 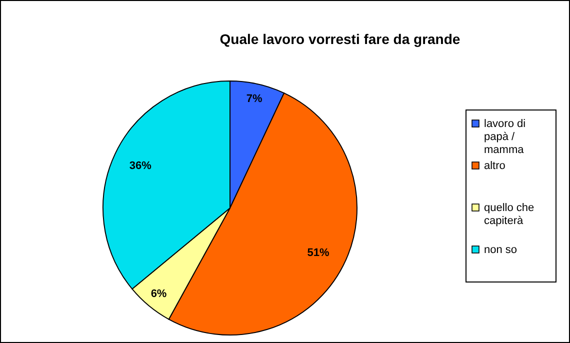 I want to click on legend-label: non so, so click(x=501, y=250).